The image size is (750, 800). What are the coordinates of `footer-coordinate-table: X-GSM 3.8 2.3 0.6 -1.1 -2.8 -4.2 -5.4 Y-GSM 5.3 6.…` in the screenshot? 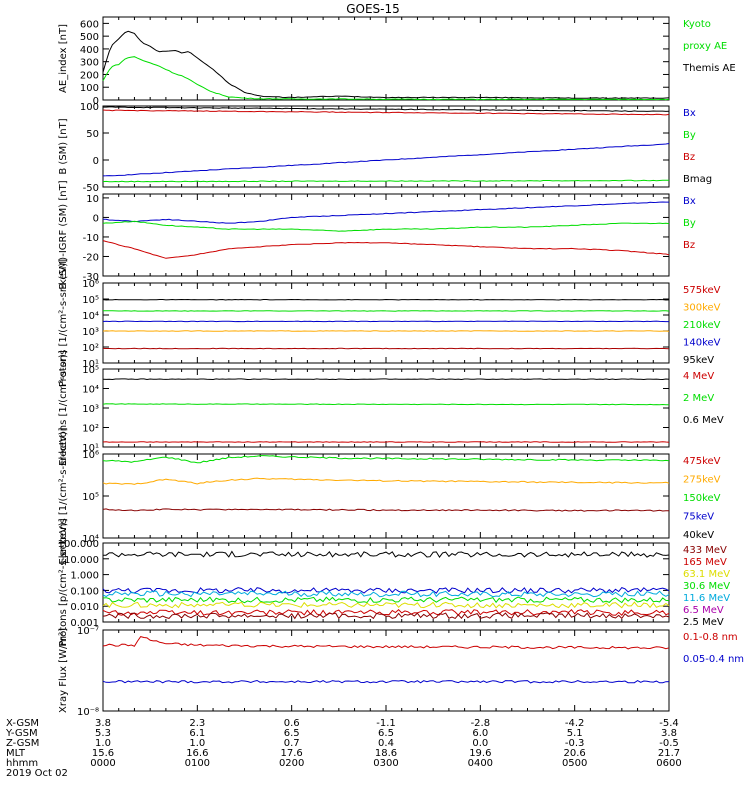 It's located at (343, 748).